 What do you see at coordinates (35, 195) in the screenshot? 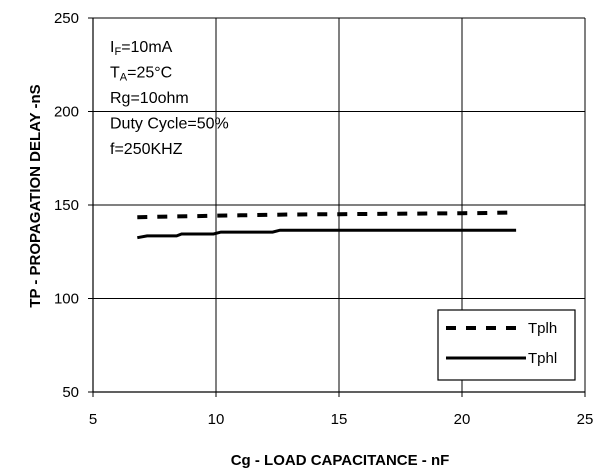
I see `y-axis-title: TP - PROPAGATION DELAY -nS` at bounding box center [35, 195].